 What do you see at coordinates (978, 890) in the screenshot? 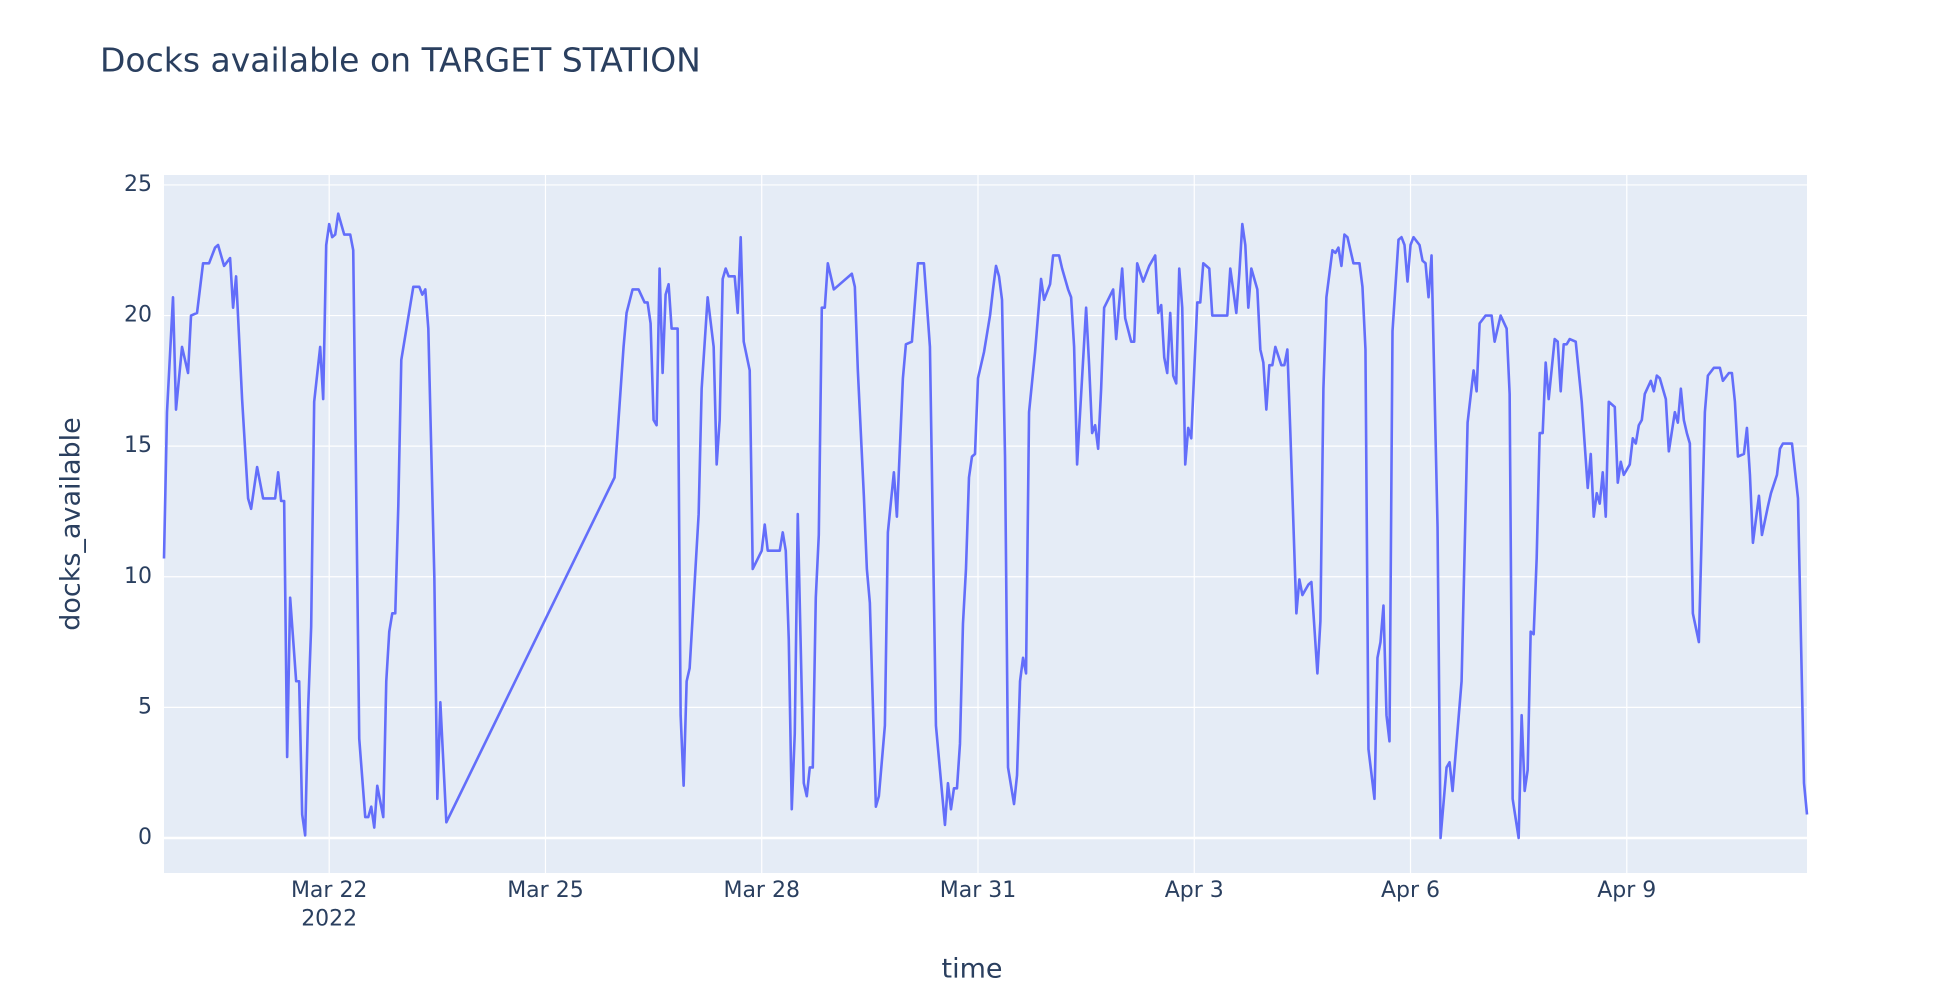
I see `x-tick-label: Mar 31` at bounding box center [978, 890].